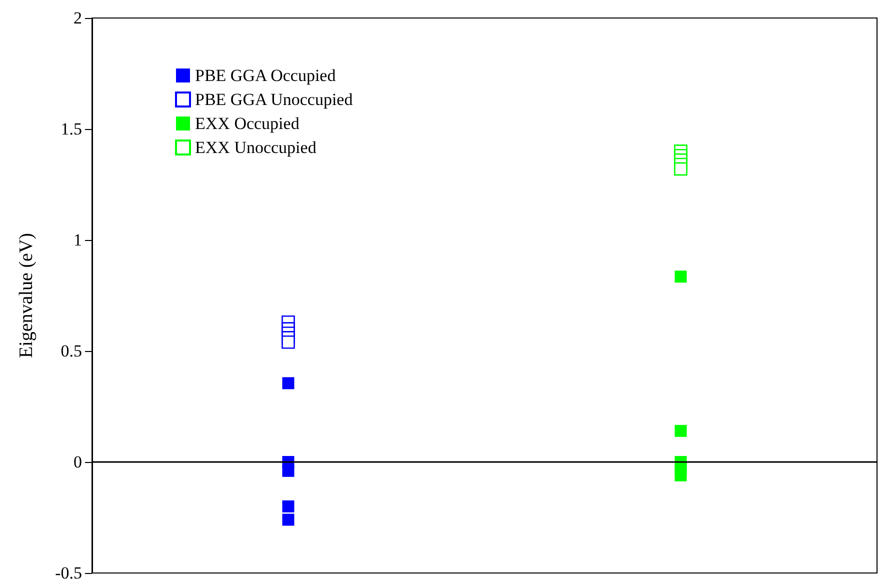 Image resolution: width=878 pixels, height=585 pixels. What do you see at coordinates (78, 240) in the screenshot?
I see `y-tick-label: 1` at bounding box center [78, 240].